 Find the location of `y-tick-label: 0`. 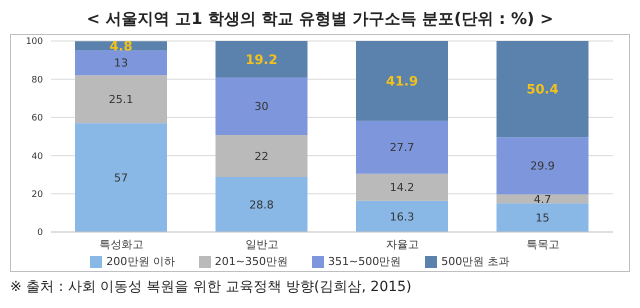

y-tick-label: 0 is located at coordinates (40, 233).